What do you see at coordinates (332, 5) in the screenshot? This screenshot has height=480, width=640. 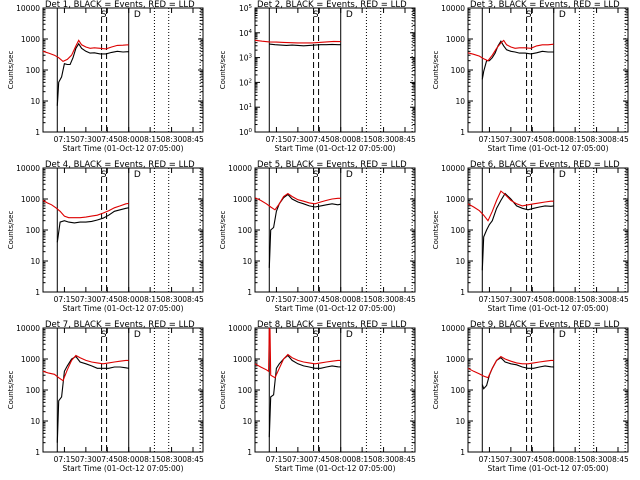 I see `panel-title: Det 2, BLACK = Events, RED = LLD` at bounding box center [332, 5].